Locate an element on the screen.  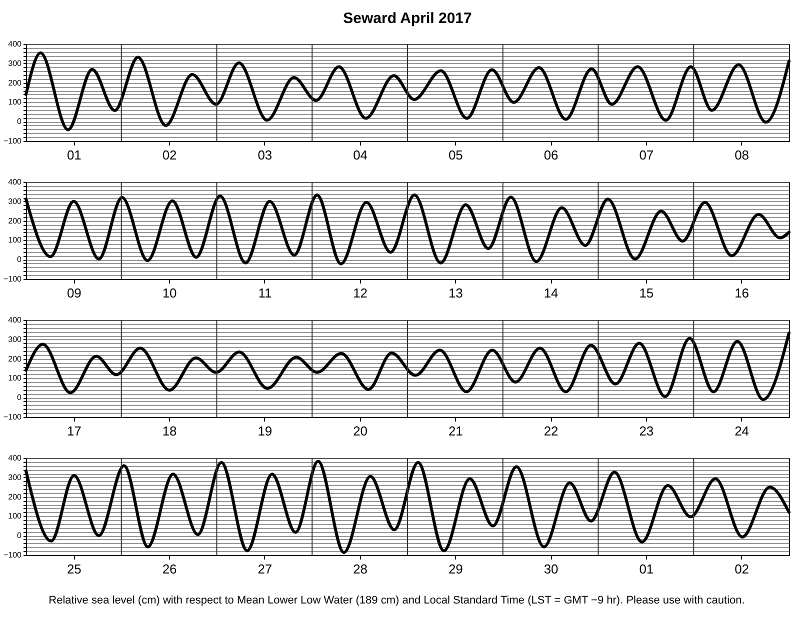
x-tick-label: 18 is located at coordinates (169, 431).